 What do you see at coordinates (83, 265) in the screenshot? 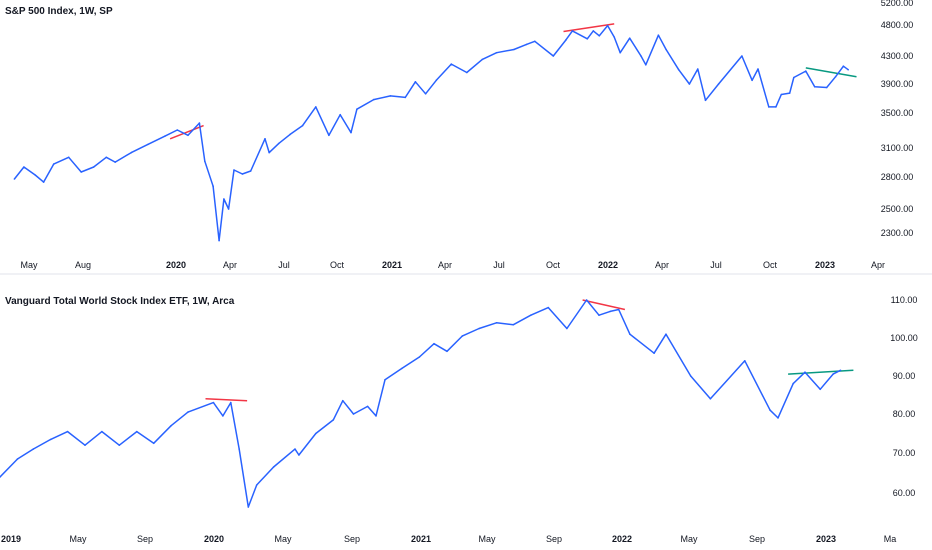
I see `x-tick-label: Aug` at bounding box center [83, 265].